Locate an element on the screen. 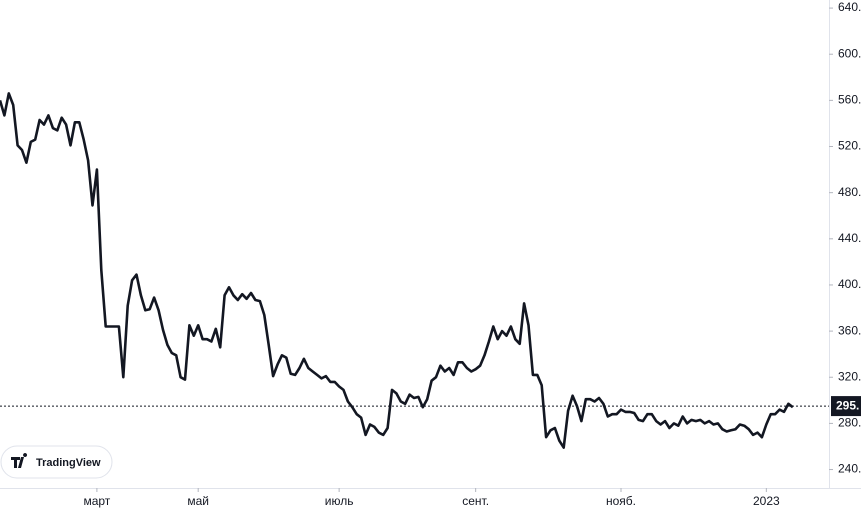  y-tick-label: 440. is located at coordinates (849, 238).